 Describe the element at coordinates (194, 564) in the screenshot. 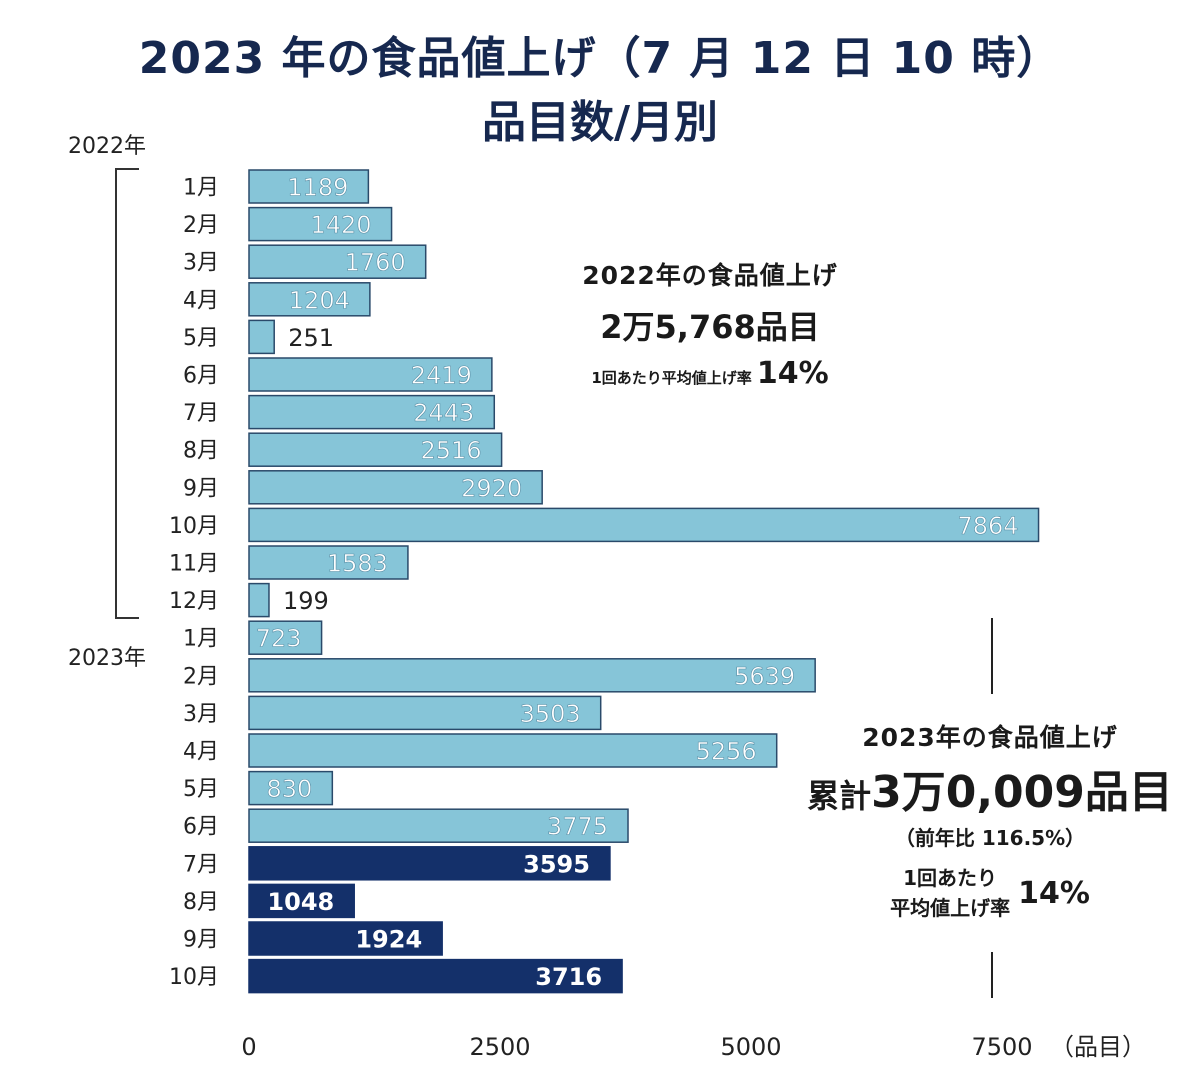

I see `category-label-11: 11月` at that location.